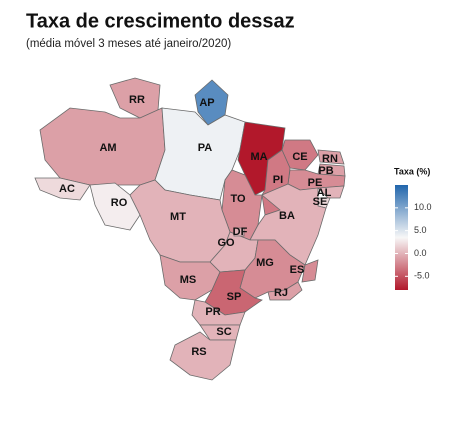 The width and height of the screenshot is (468, 447). I want to click on state-label: PB, so click(325, 171).